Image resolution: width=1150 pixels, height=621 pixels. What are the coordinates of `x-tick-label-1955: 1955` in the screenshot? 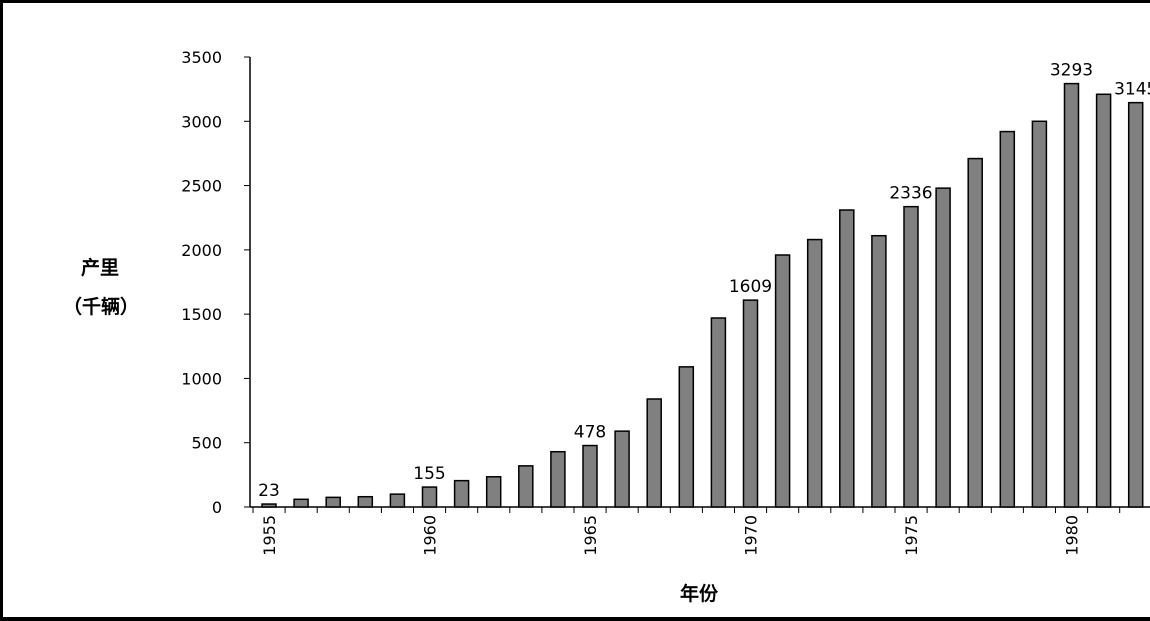 It's located at (269, 535).